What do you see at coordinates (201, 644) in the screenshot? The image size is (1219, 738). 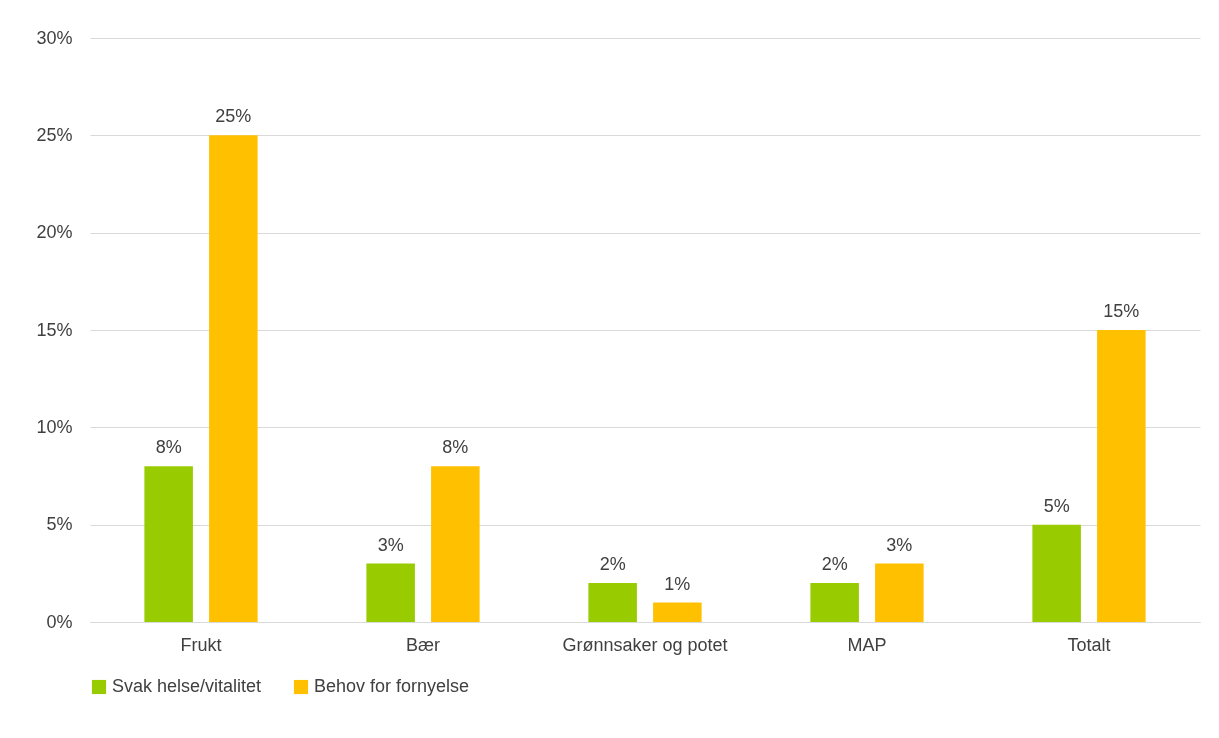 I see `x-tick-label: Frukt` at bounding box center [201, 644].